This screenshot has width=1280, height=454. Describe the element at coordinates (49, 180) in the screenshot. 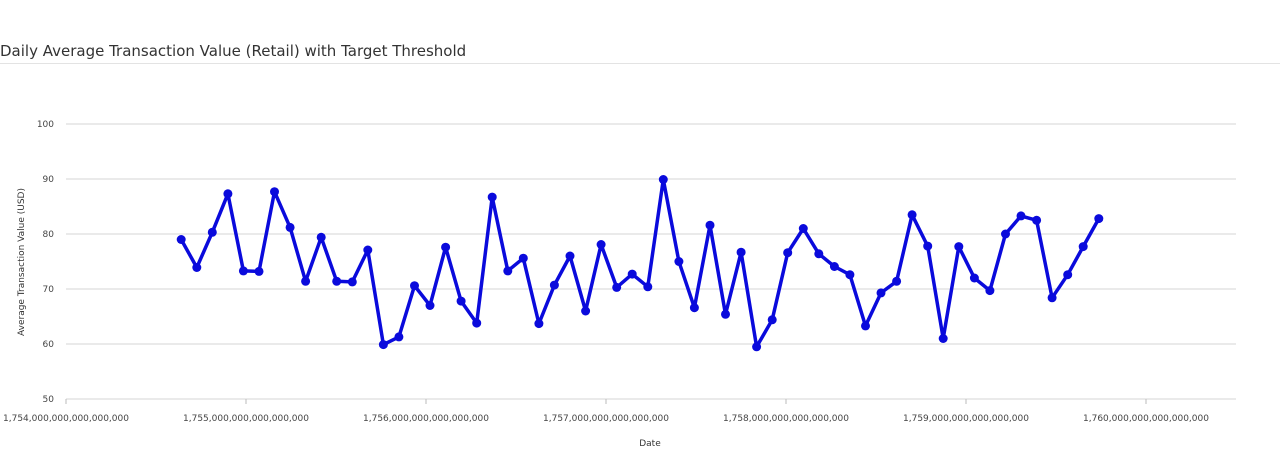

I see `y-tick-label: 90` at that location.